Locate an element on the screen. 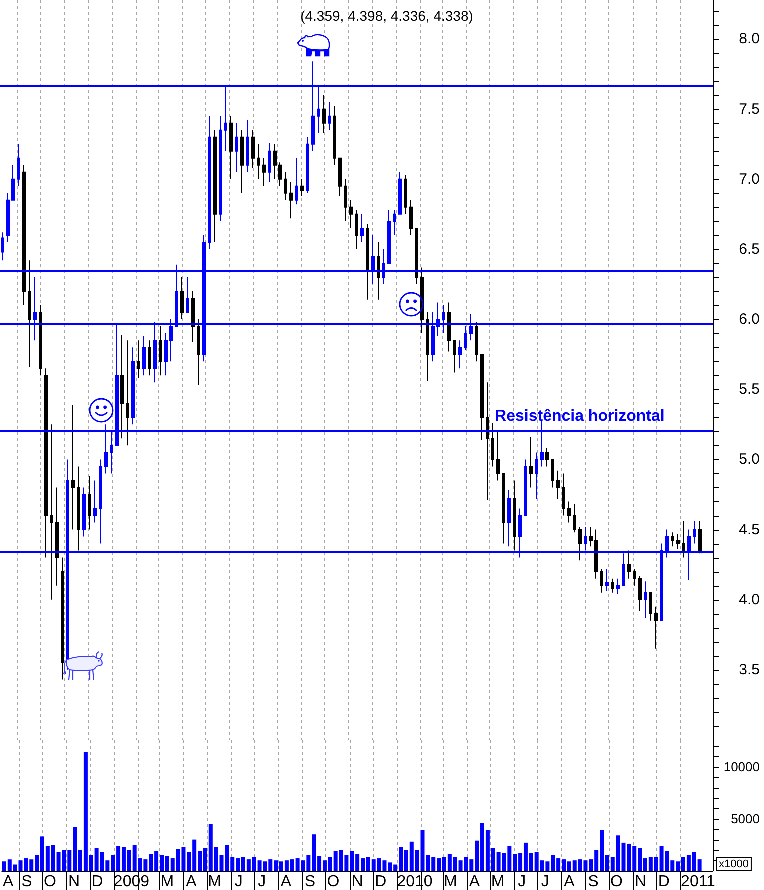  y-tick-label: 7.0 is located at coordinates (749, 179).